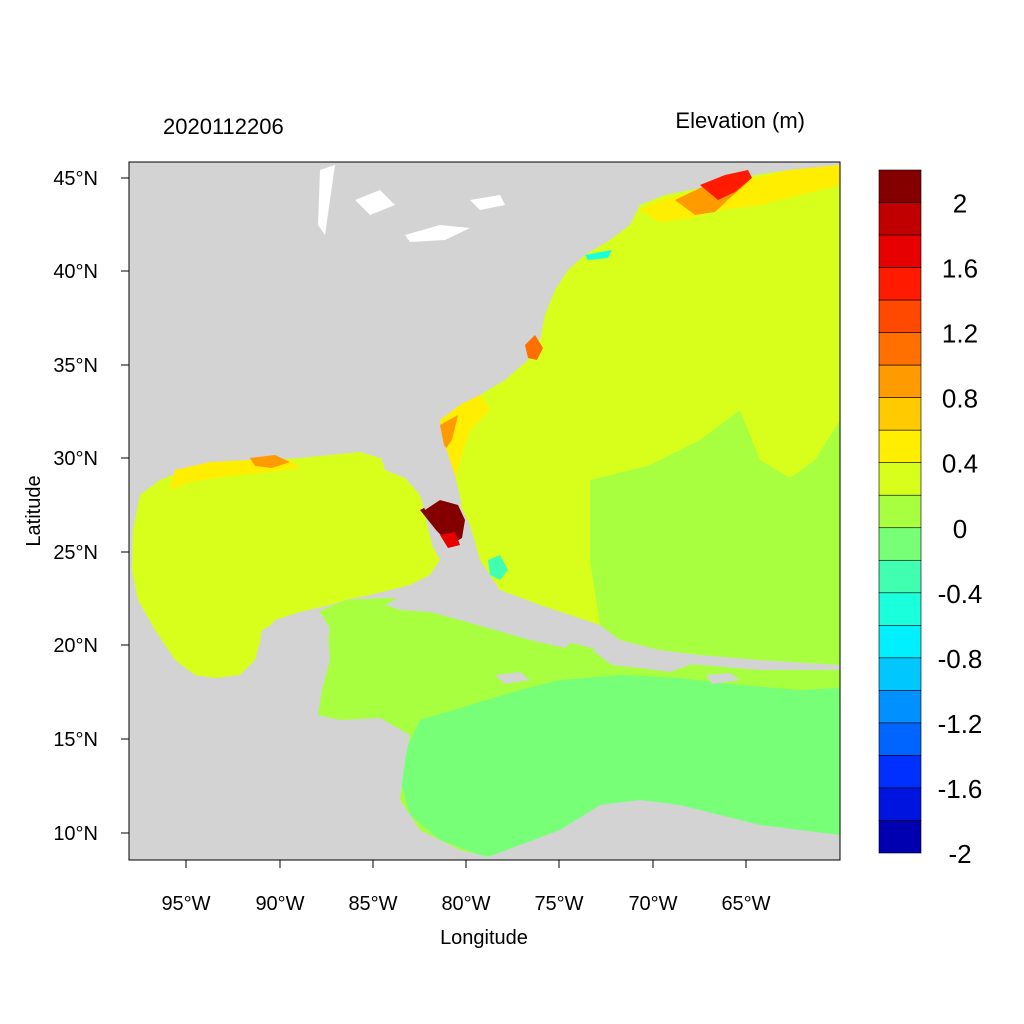 The height and width of the screenshot is (1024, 1024). Describe the element at coordinates (75, 834) in the screenshot. I see `y-tick-label: 10°N` at that location.